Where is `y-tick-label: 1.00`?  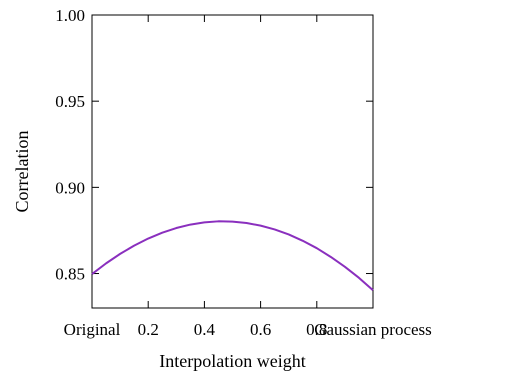
y-tick-label: 1.00 is located at coordinates (70, 15).